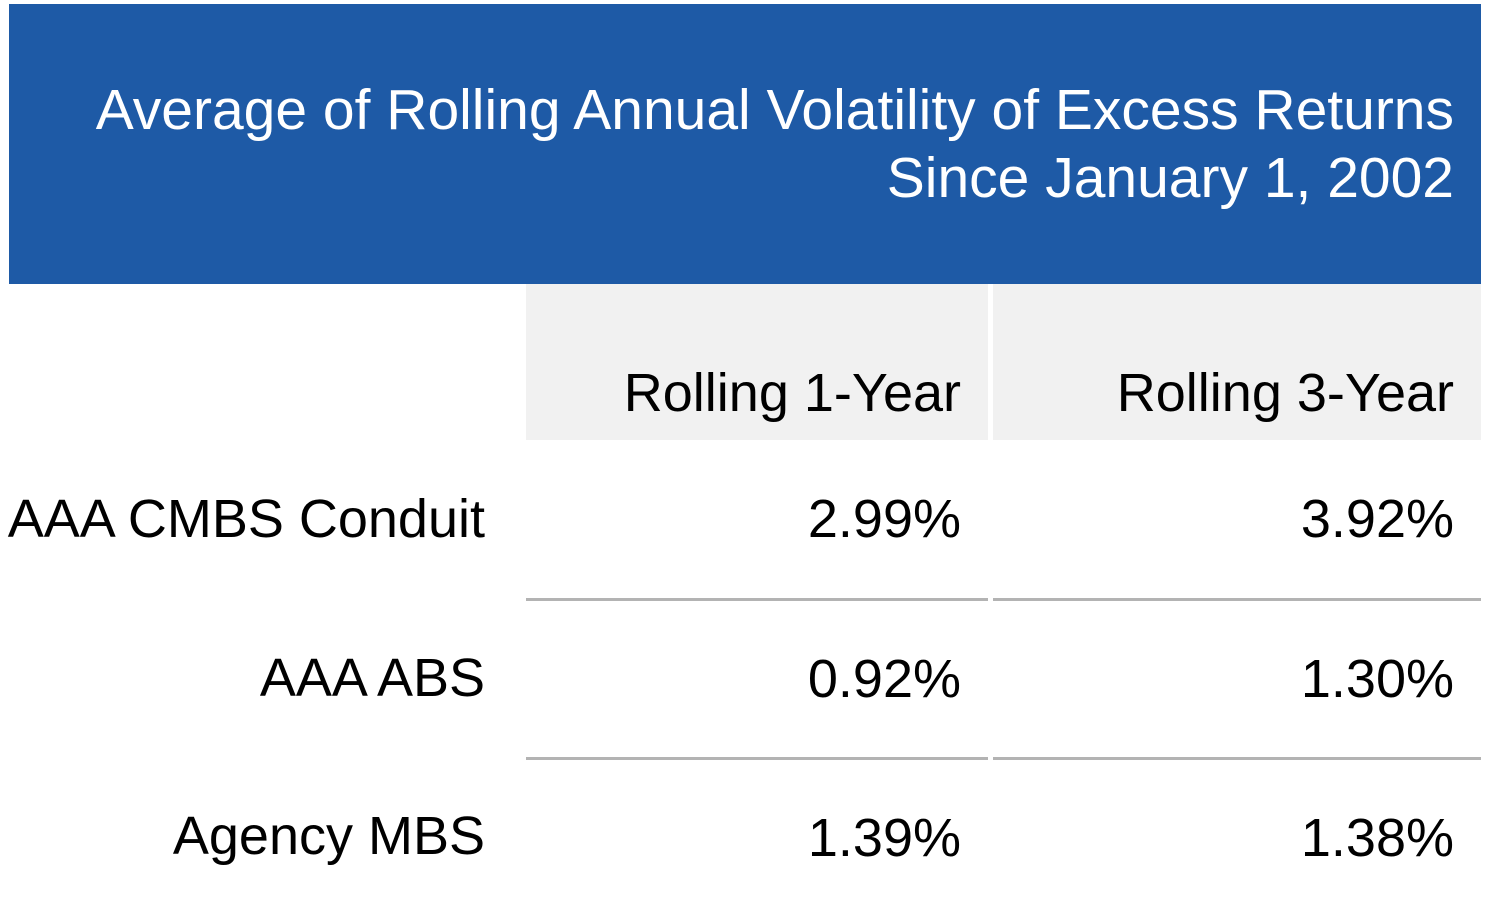 The image size is (1489, 915). I want to click on value-cell: 0.92%, so click(757, 677).